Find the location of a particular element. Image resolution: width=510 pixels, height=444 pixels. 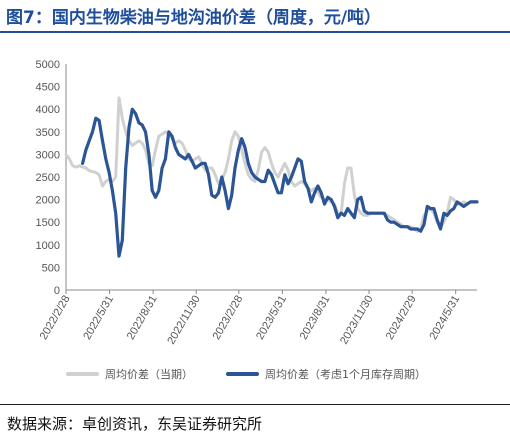

legend-swatch-current is located at coordinates (82, 374).